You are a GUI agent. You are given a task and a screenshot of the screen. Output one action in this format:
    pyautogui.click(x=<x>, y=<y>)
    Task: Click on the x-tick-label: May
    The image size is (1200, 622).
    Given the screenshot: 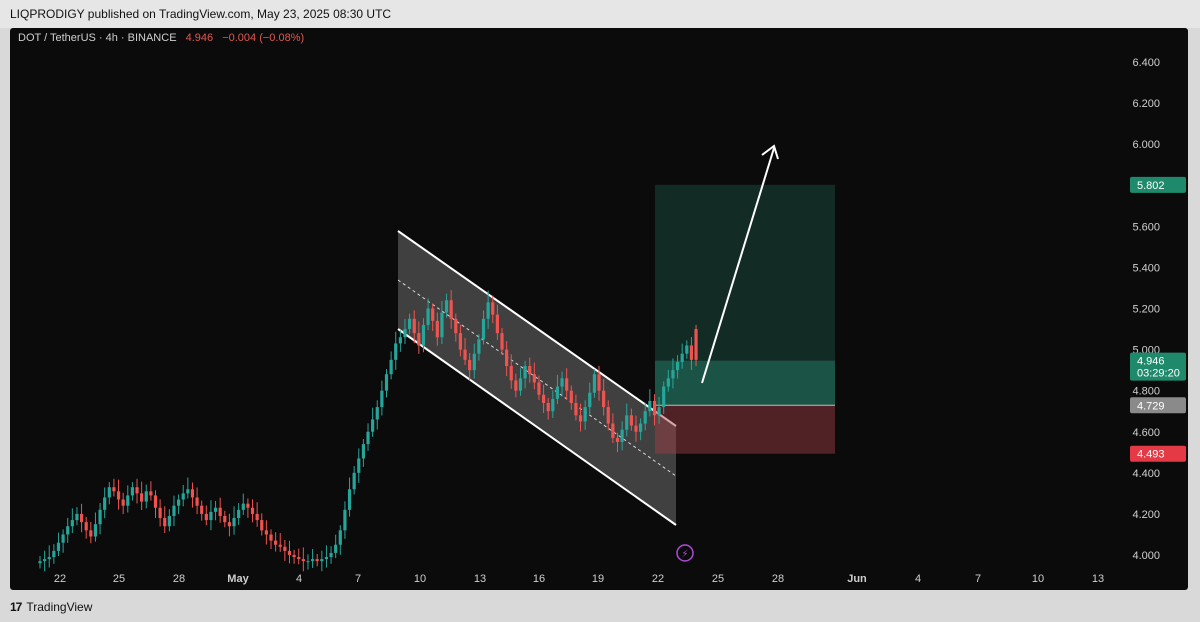 What is the action you would take?
    pyautogui.click(x=238, y=579)
    